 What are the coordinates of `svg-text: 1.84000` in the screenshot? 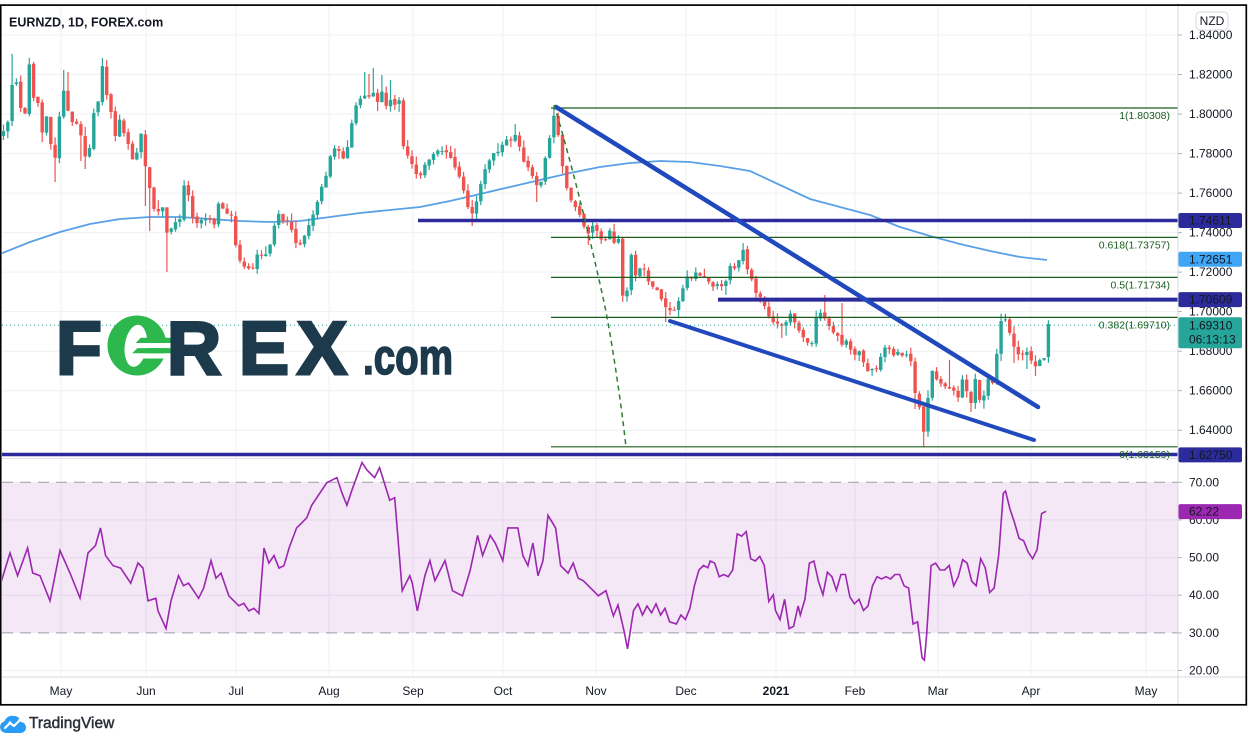 It's located at (1211, 35).